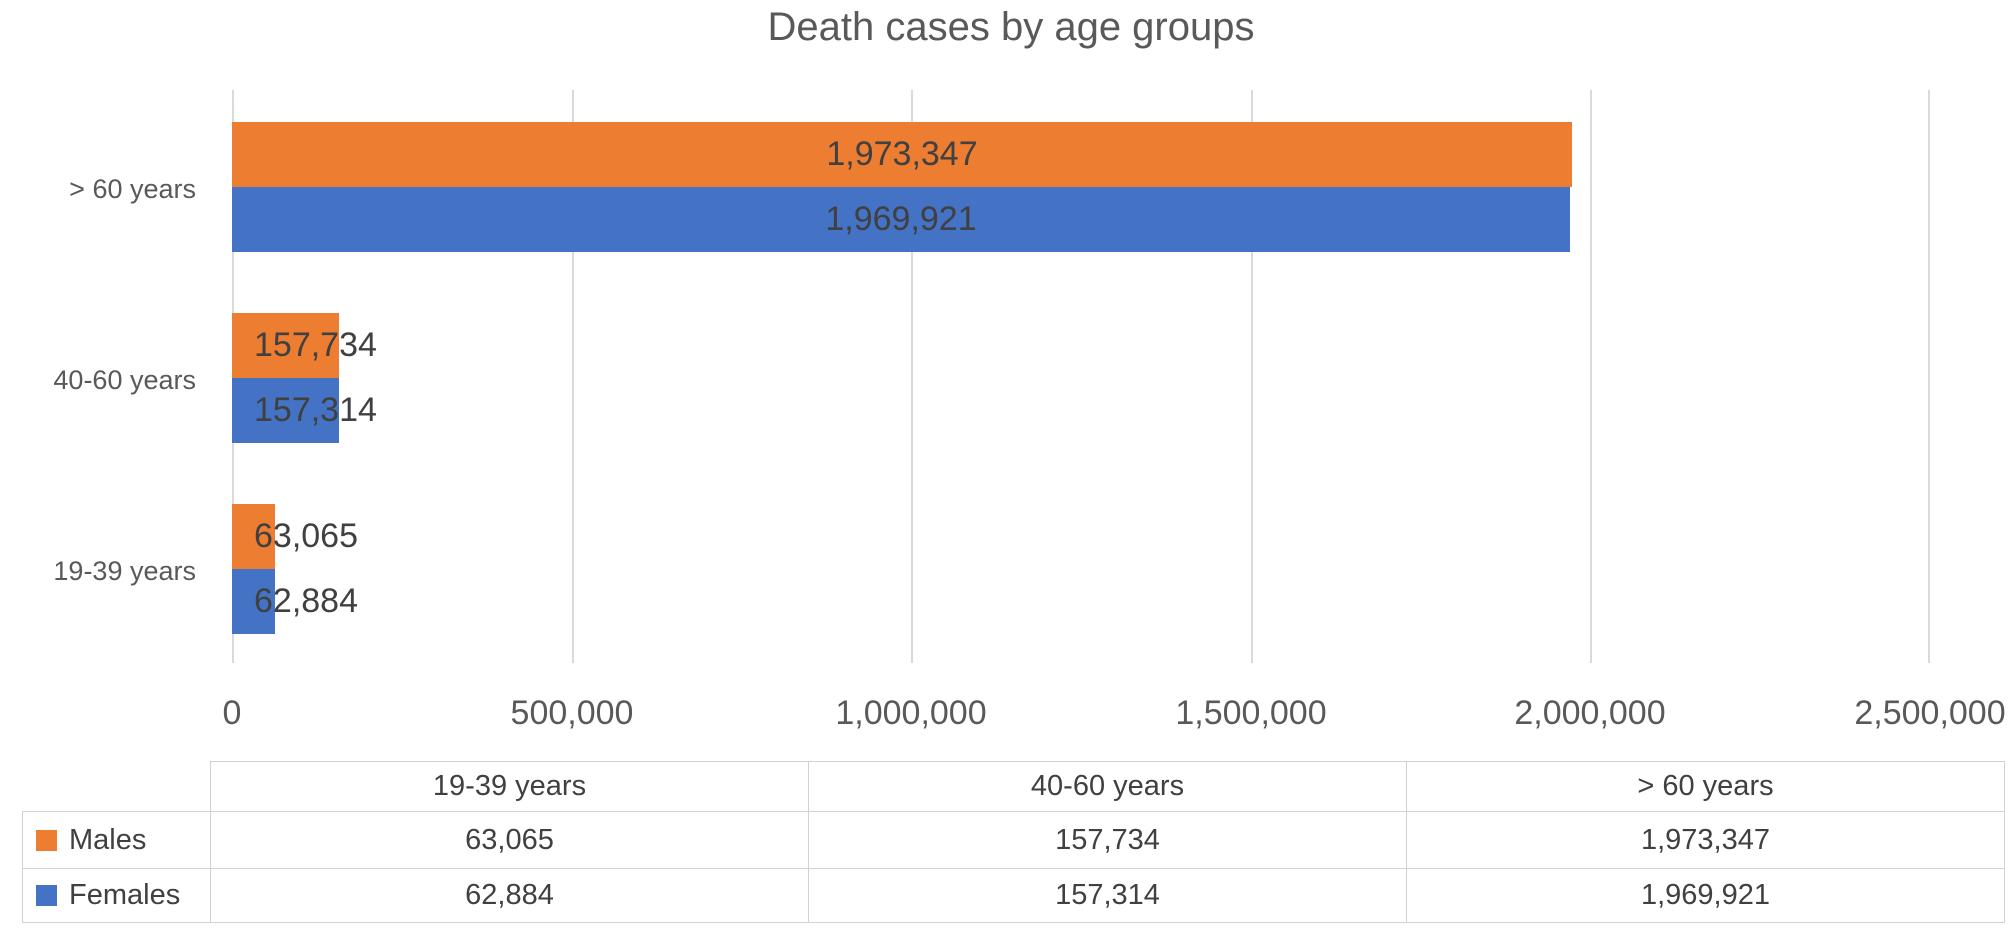  What do you see at coordinates (1705, 840) in the screenshot?
I see `table-value-cell: 1,973,347` at bounding box center [1705, 840].